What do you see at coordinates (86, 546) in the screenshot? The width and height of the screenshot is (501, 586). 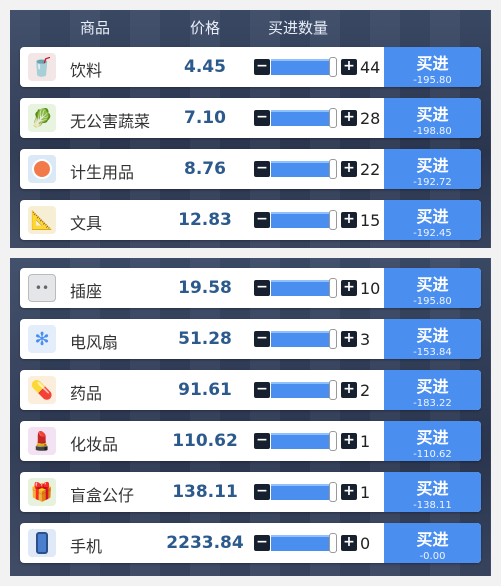 I see `item-name: 手机` at bounding box center [86, 546].